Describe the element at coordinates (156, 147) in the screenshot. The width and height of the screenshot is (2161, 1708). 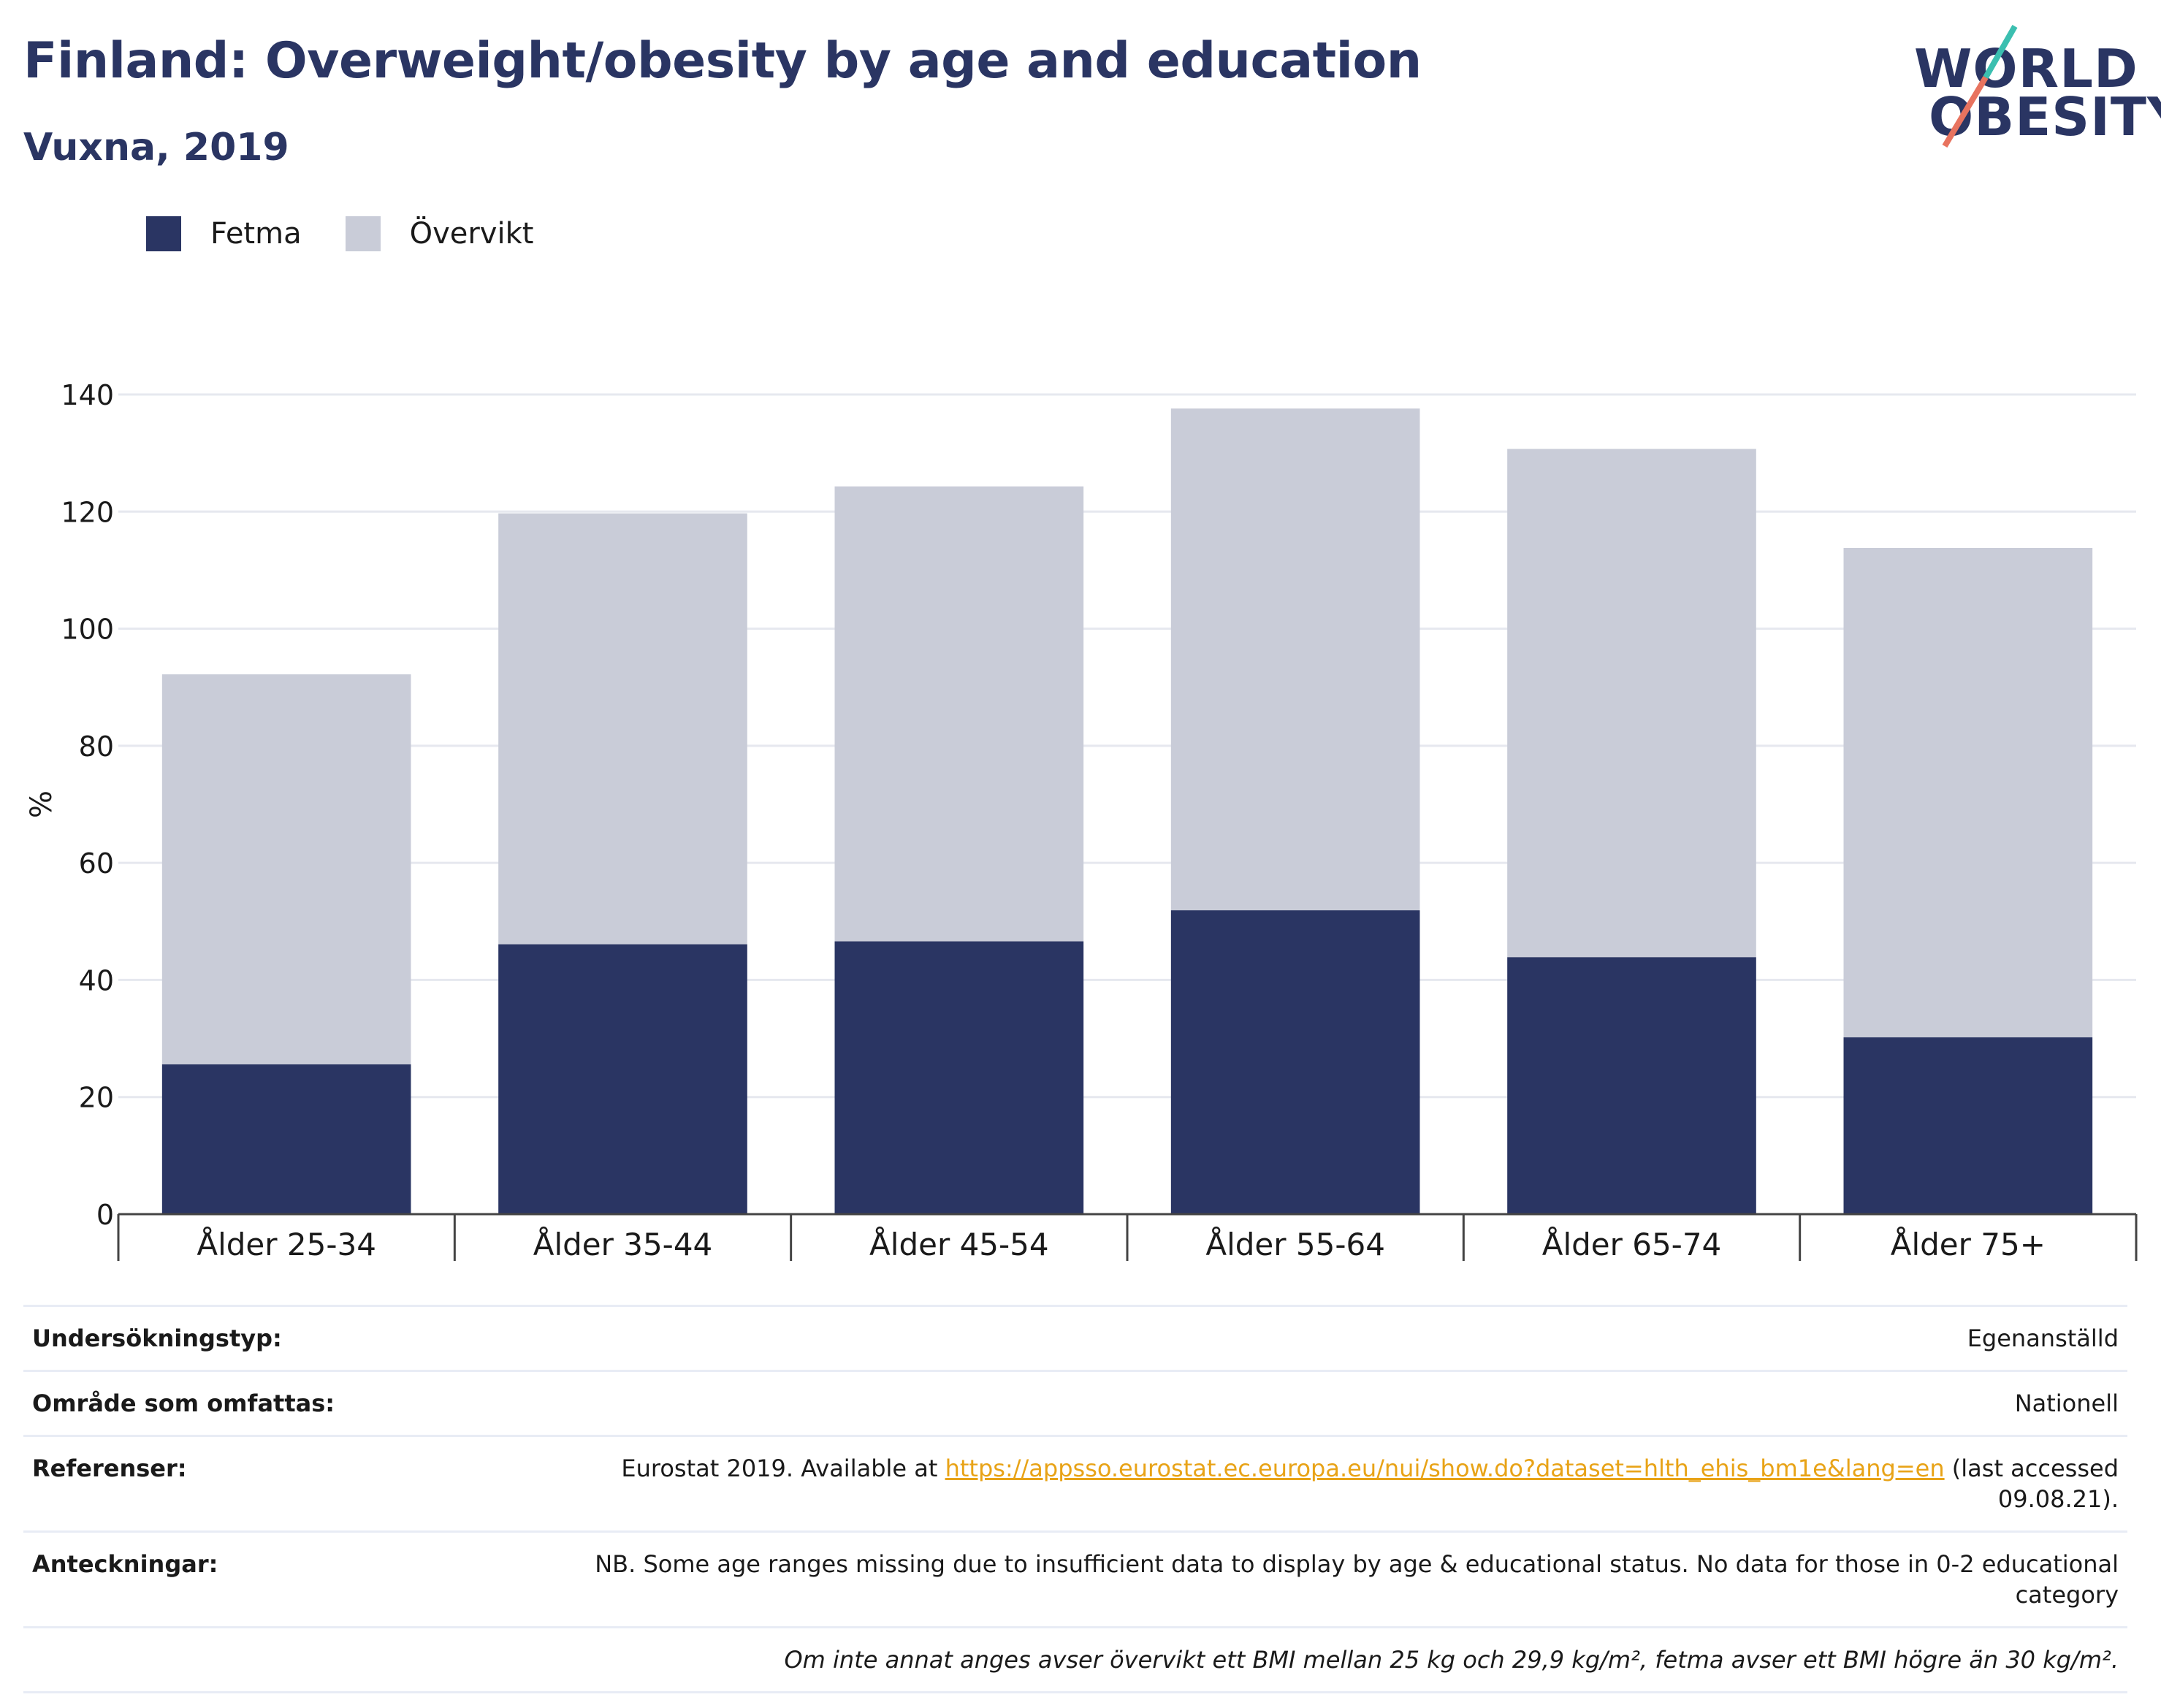
I see `chart-subtitle: Vuxna, 2019` at that location.